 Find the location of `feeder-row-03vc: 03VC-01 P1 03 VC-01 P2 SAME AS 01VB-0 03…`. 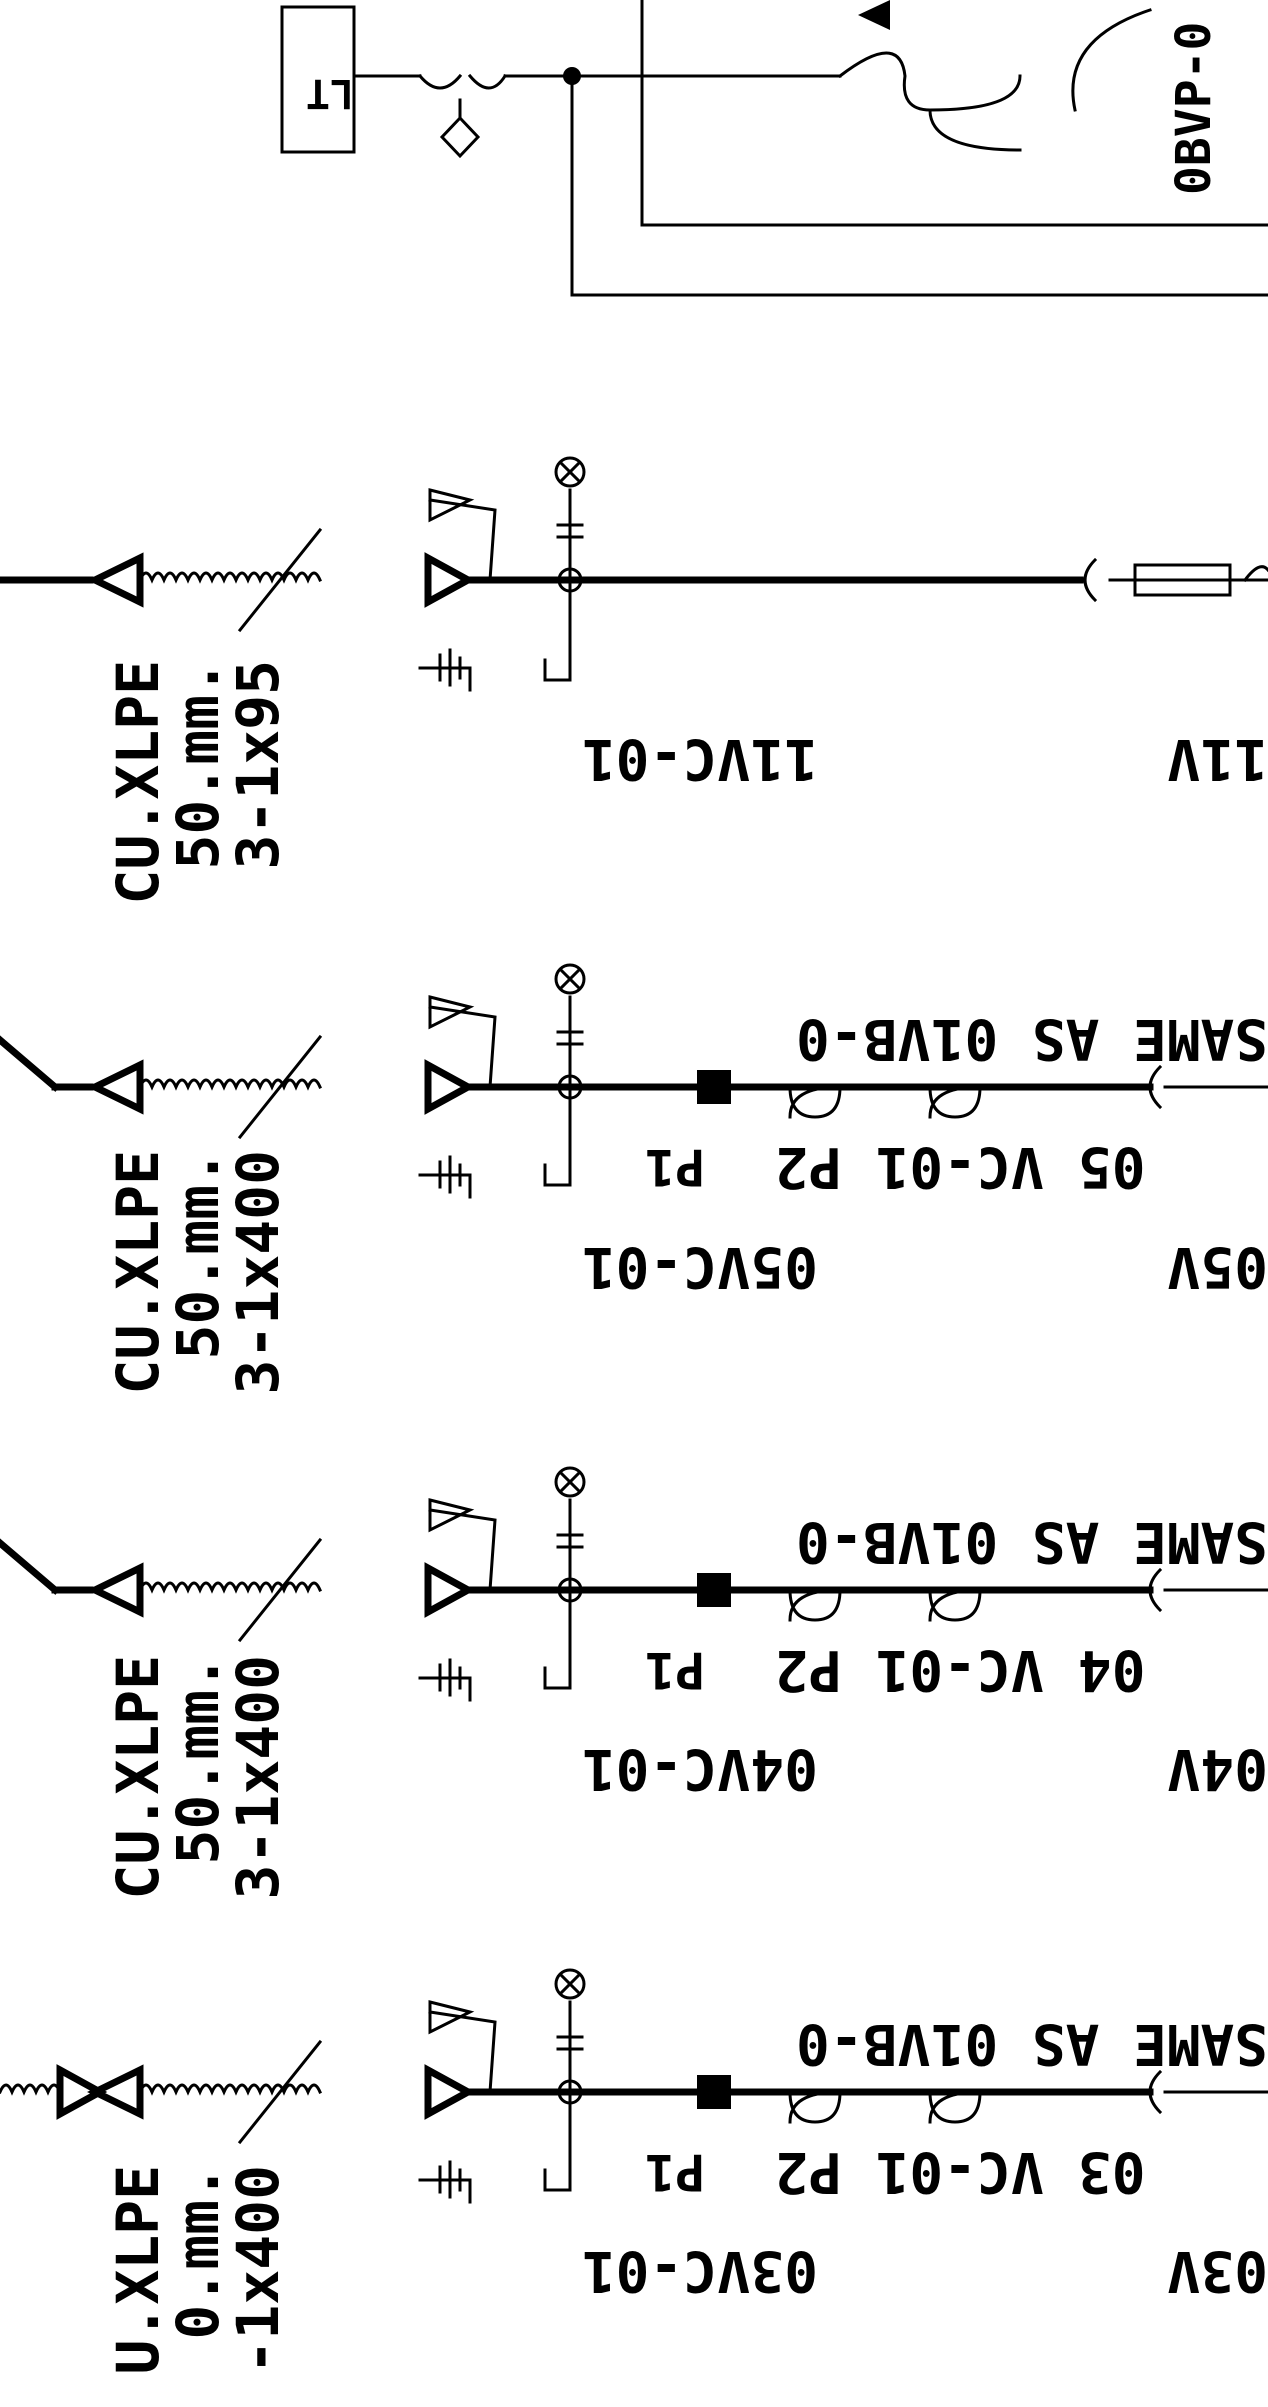

feeder-row-03vc: 03VC-01 P1 03 VC-01 P2 SAME AS 01VB-0 03… is located at coordinates (634, 2135).